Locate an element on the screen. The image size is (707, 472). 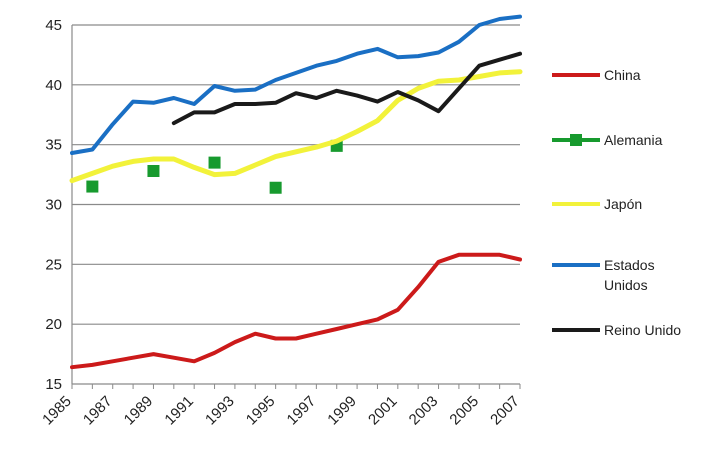
x-tick-label: 2007 is located at coordinates (505, 411).